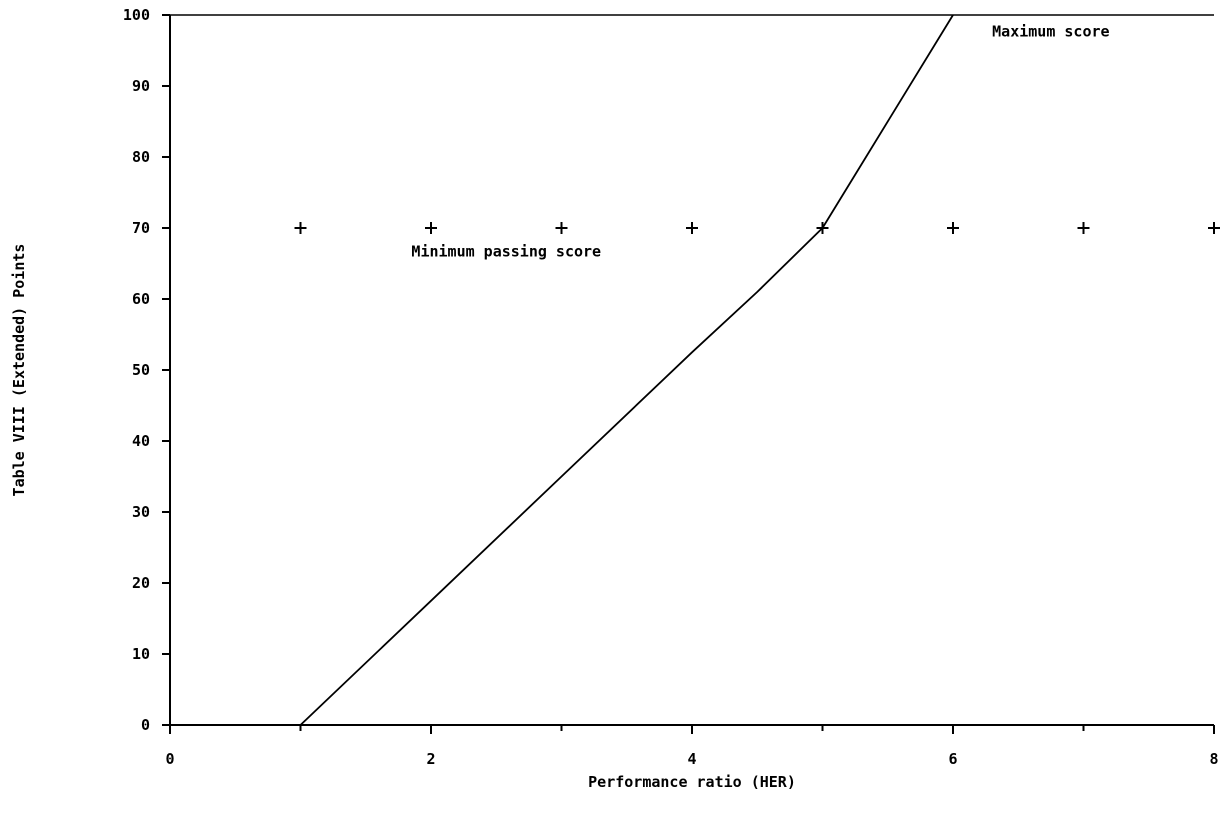 The image size is (1222, 818). I want to click on y-tick-label: 0, so click(145, 725).